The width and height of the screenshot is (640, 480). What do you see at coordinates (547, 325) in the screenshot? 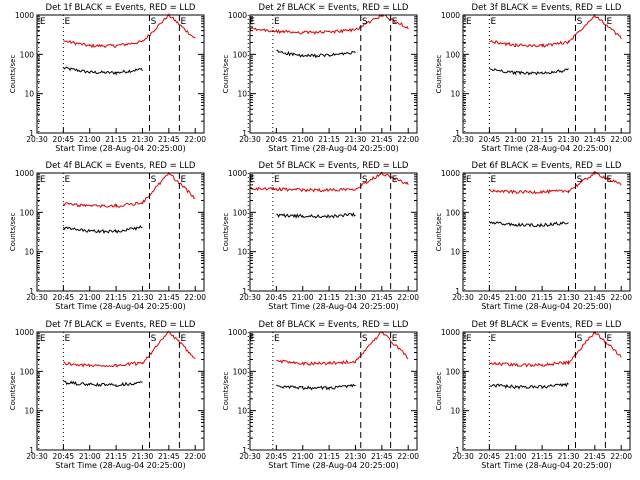
I see `chart-title: Det 9f BLACK = Events, RED = LLD` at bounding box center [547, 325].